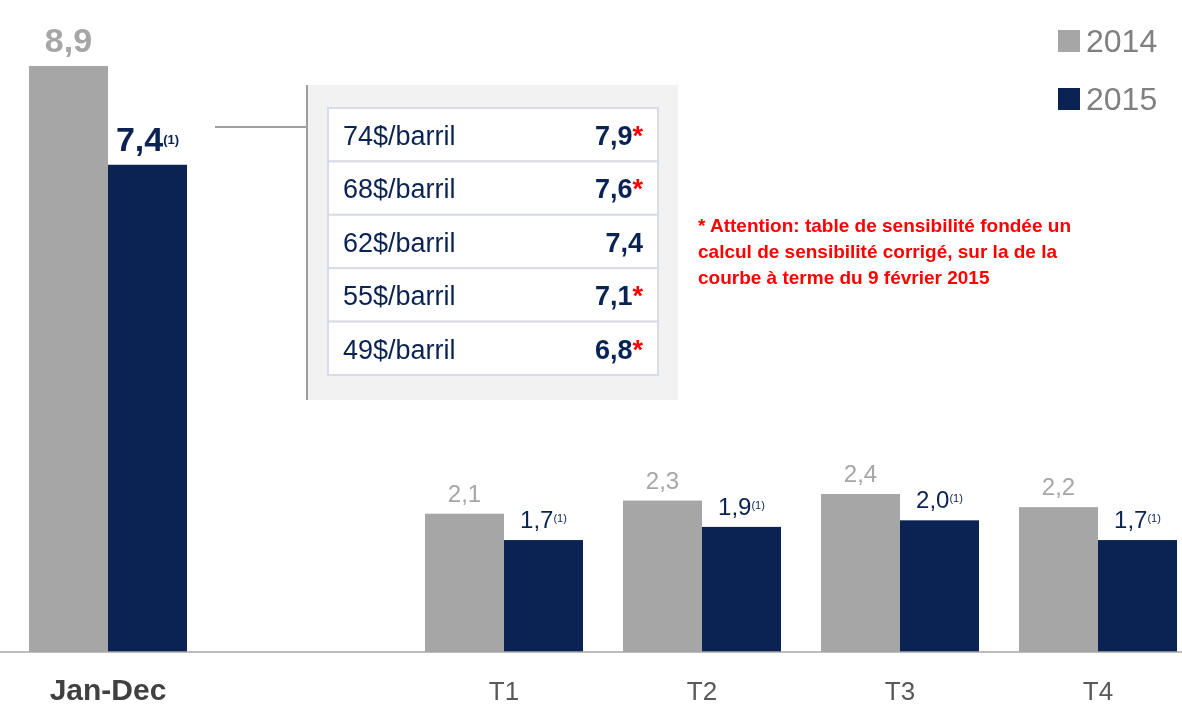  Describe the element at coordinates (619, 189) in the screenshot. I see `annotation: 7,6*` at that location.